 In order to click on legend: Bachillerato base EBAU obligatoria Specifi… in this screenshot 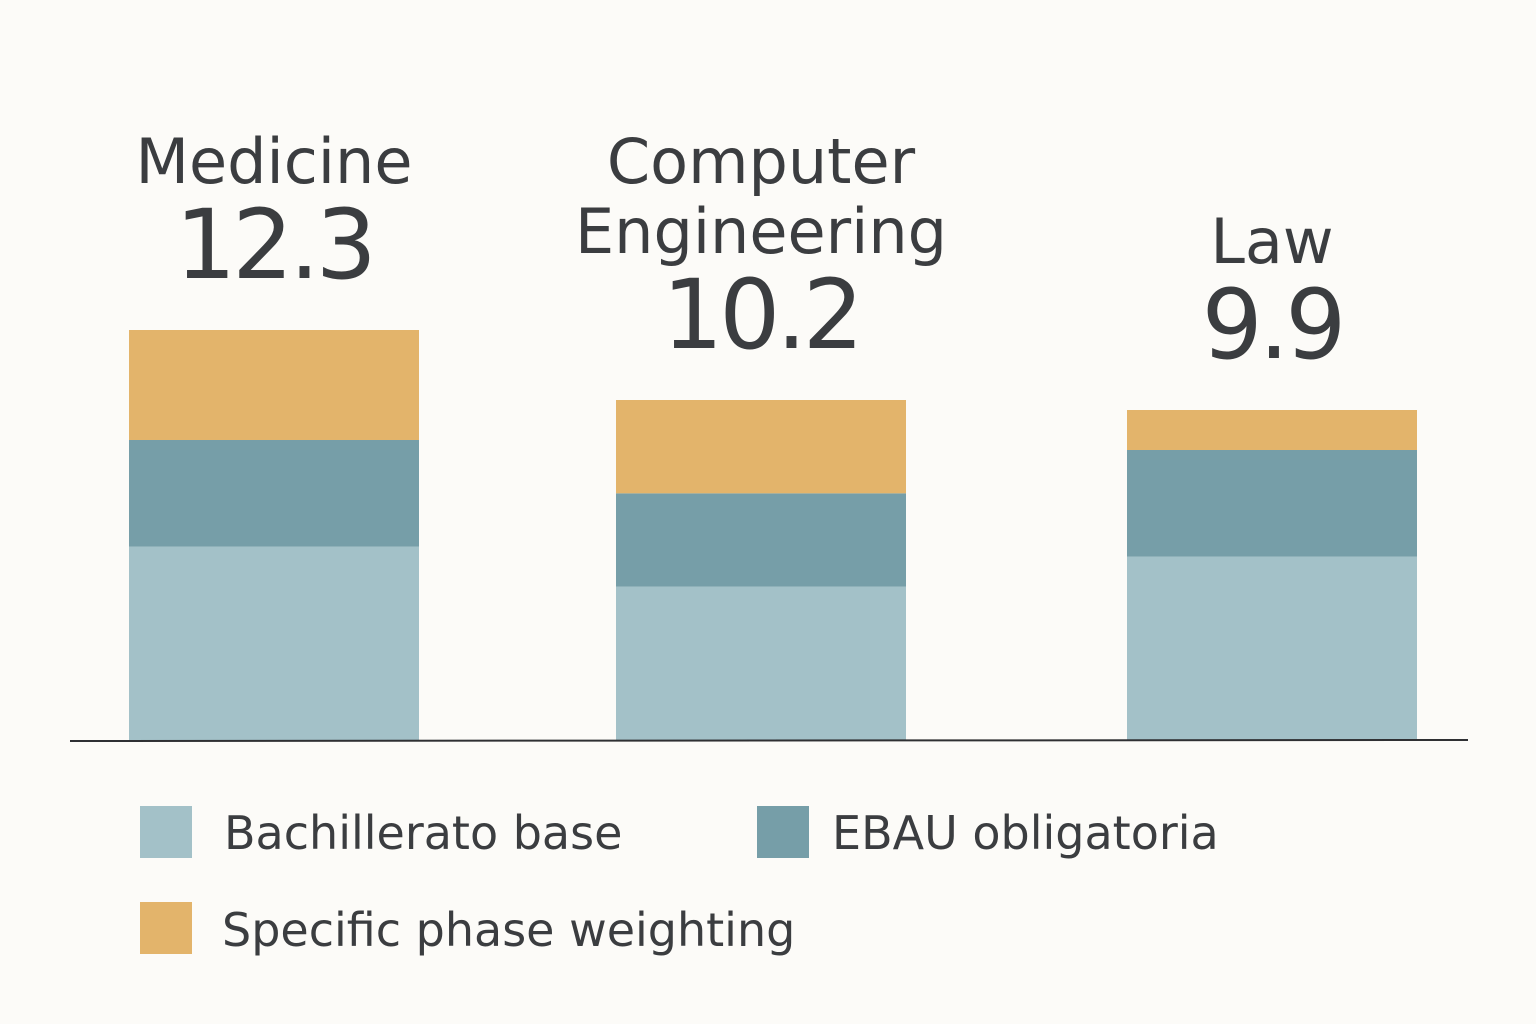, I will do `click(679, 881)`.